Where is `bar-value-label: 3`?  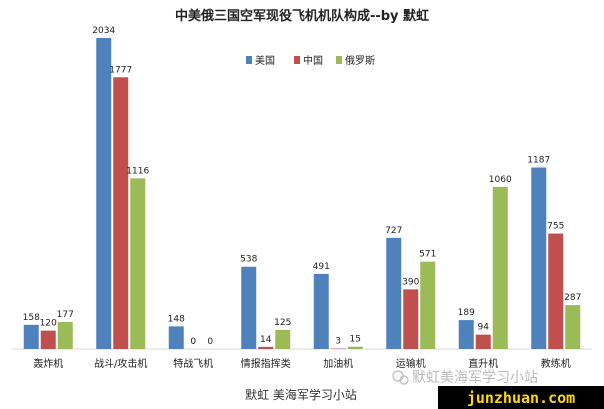 bar-value-label: 3 is located at coordinates (338, 342).